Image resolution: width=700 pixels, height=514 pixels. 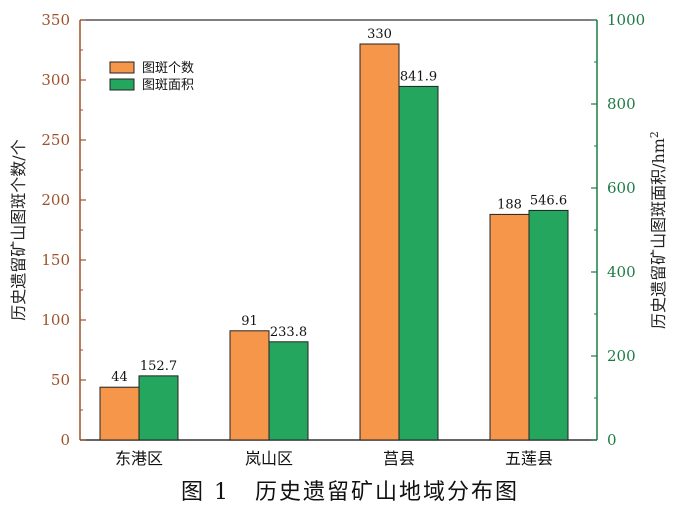 What do you see at coordinates (379, 34) in the screenshot?
I see `bar-count-label: 330` at bounding box center [379, 34].